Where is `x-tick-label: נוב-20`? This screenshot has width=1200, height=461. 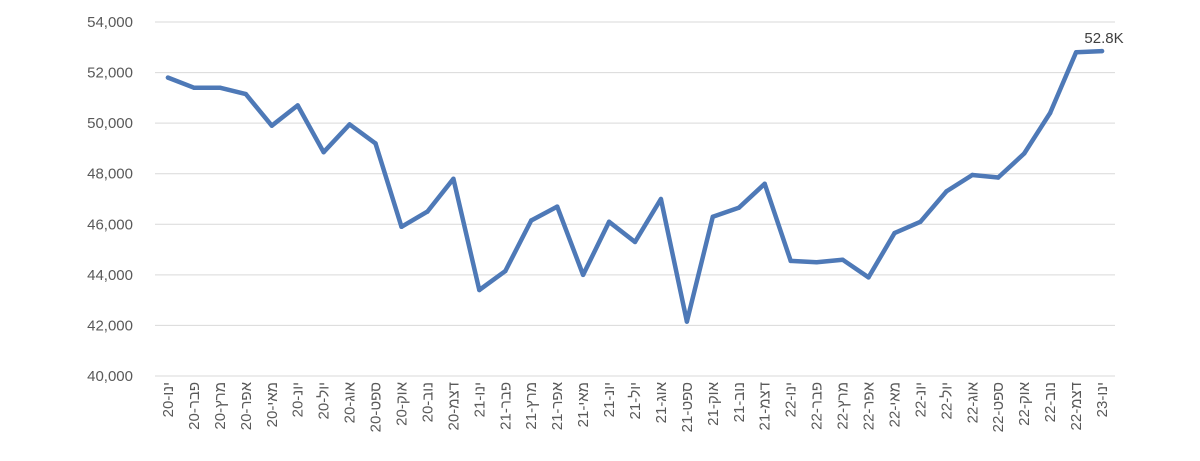
x-tick-label: נוב-20 is located at coordinates (427, 402).